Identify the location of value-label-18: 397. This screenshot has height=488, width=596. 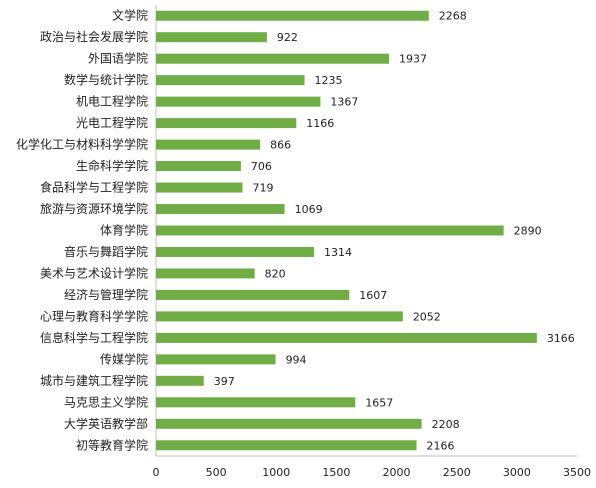
(224, 381).